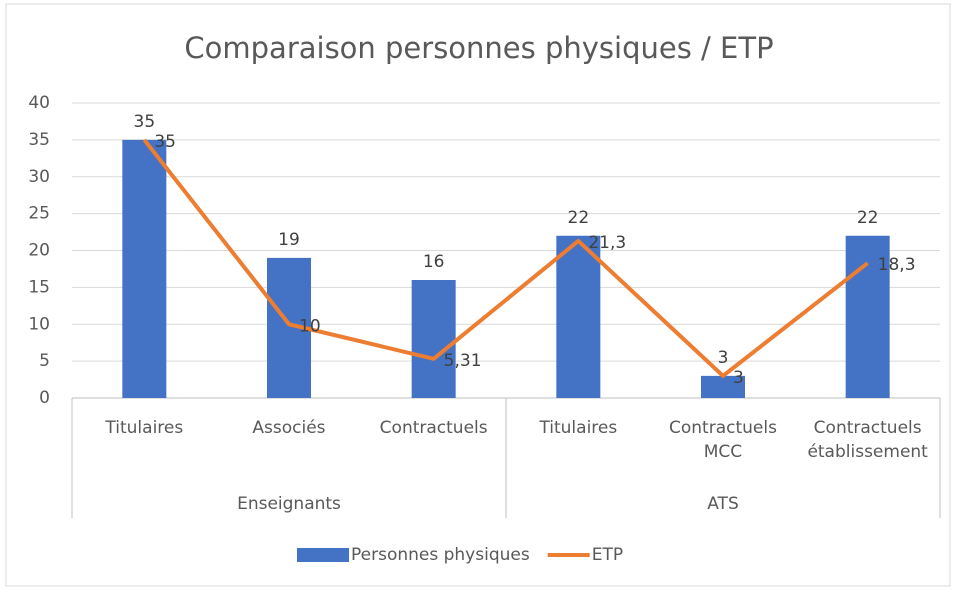 The width and height of the screenshot is (958, 590). I want to click on y-tick-label: 35, so click(39, 140).